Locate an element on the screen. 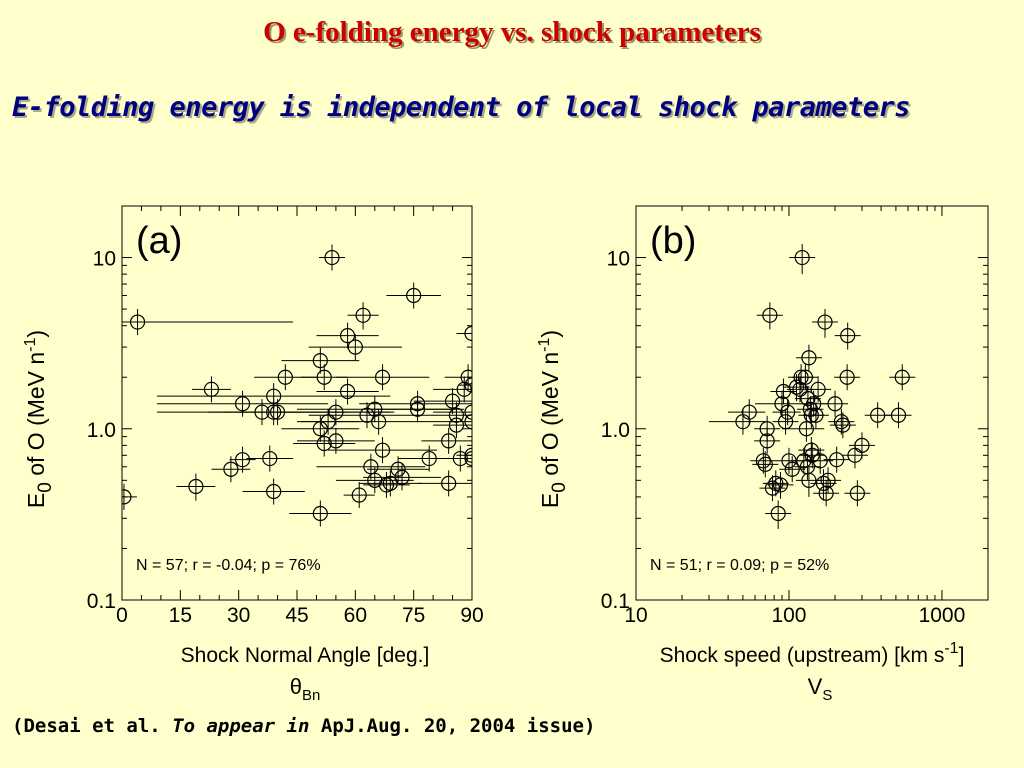 This screenshot has height=768, width=1024. stats-annotation: N = 51; r = 0.09; p = 52% is located at coordinates (739, 565).